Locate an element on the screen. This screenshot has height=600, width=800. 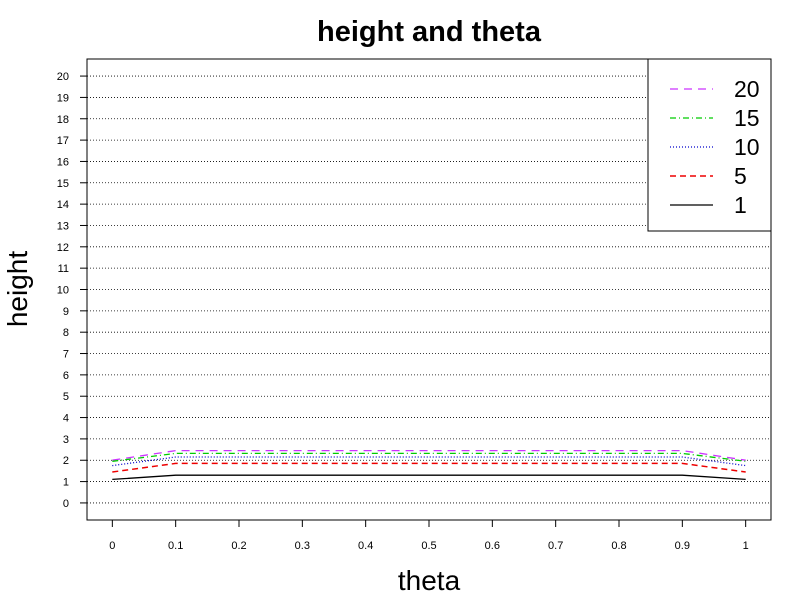
chart-title: height and theta is located at coordinates (429, 32).